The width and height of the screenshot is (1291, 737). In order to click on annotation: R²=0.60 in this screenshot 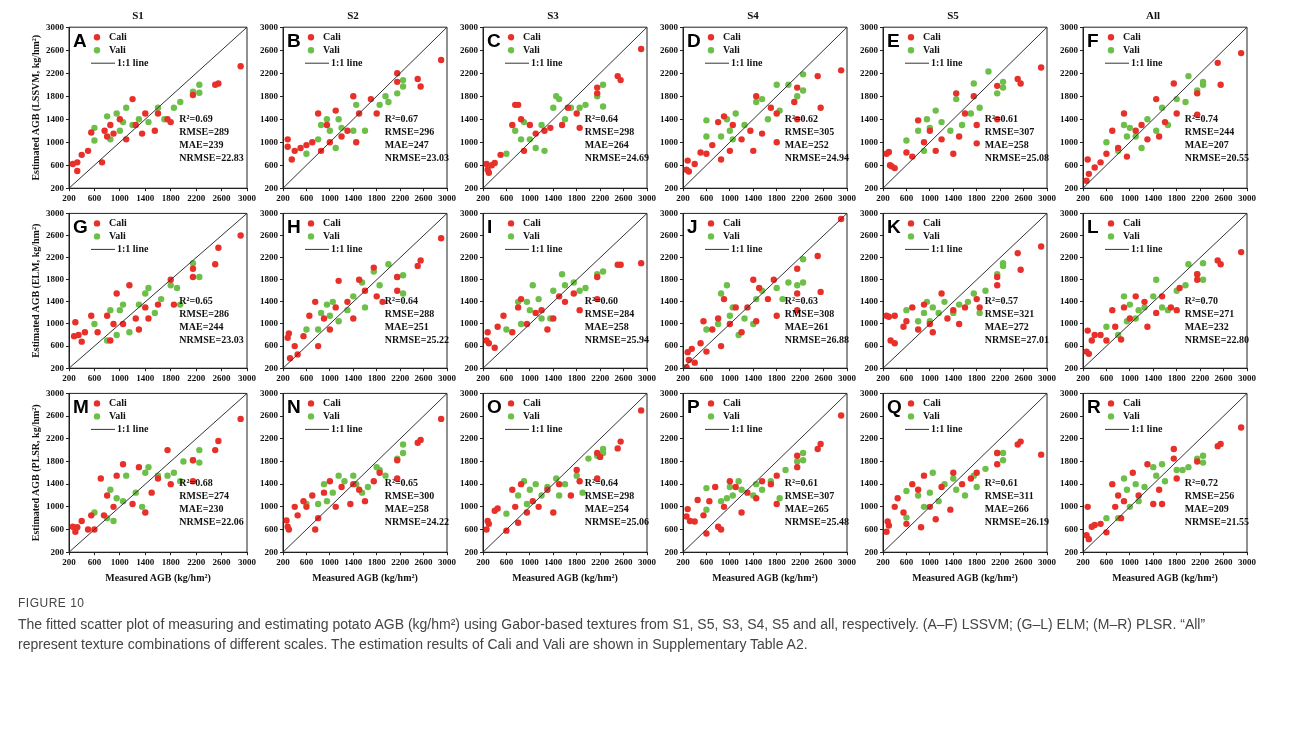, I will do `click(601, 301)`.